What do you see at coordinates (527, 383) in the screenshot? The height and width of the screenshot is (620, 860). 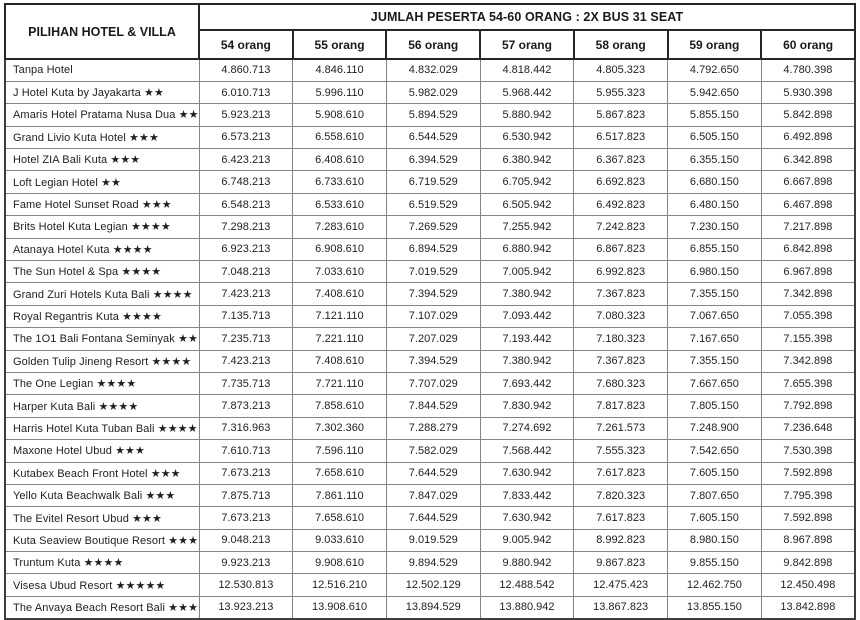 I see `price-cell: 7.693.442` at bounding box center [527, 383].